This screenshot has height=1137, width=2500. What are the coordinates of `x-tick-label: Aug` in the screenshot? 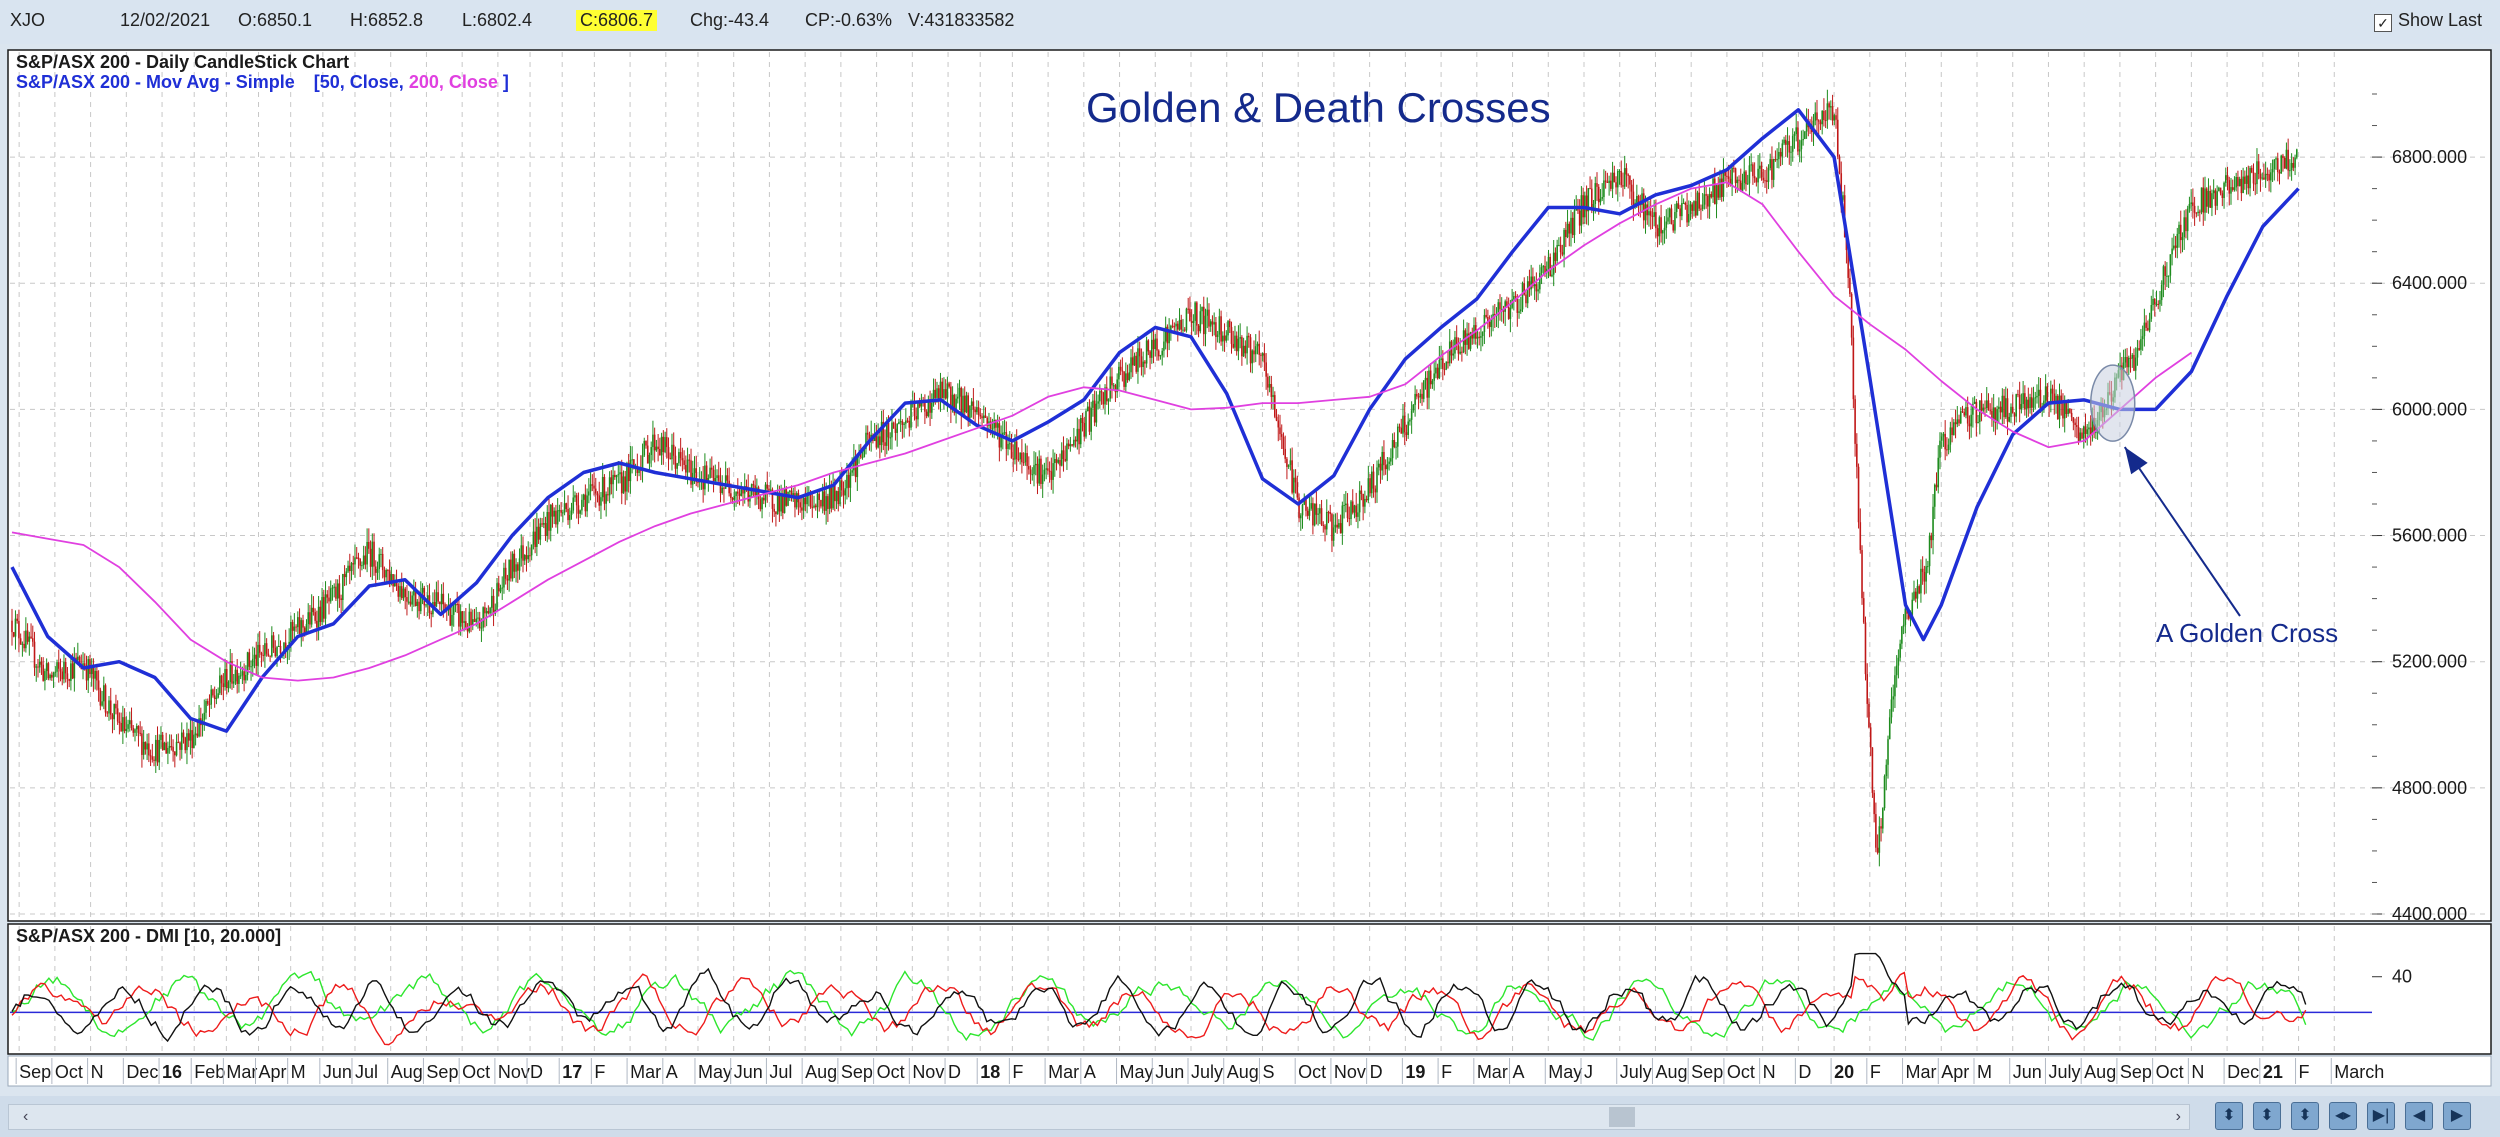 It's located at (1671, 1072).